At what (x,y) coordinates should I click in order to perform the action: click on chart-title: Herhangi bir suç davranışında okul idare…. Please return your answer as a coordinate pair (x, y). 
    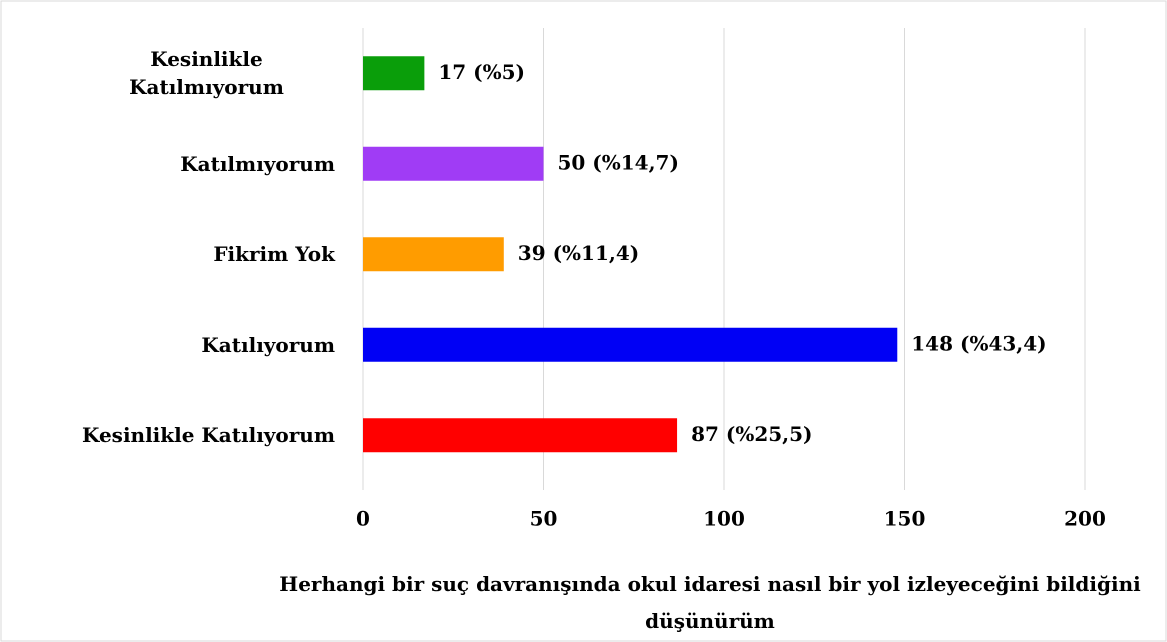
    Looking at the image, I should click on (710, 602).